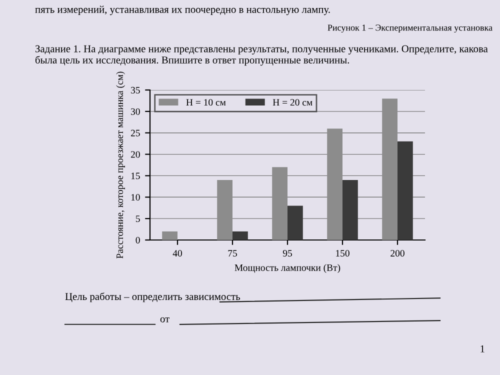 The width and height of the screenshot is (500, 375). I want to click on y-tick-label: 0, so click(138, 240).